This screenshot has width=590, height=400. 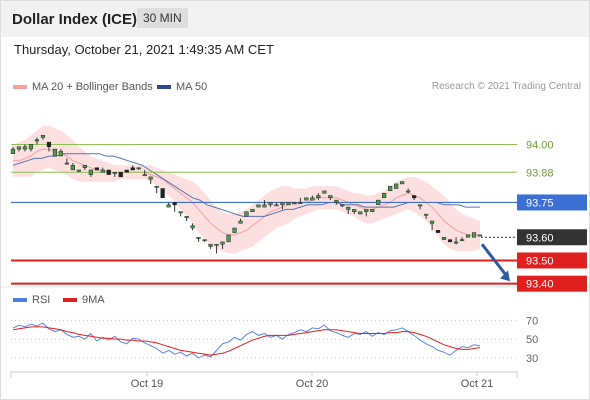 What do you see at coordinates (75, 19) in the screenshot?
I see `instrument-title: Dollar Index (ICE)` at bounding box center [75, 19].